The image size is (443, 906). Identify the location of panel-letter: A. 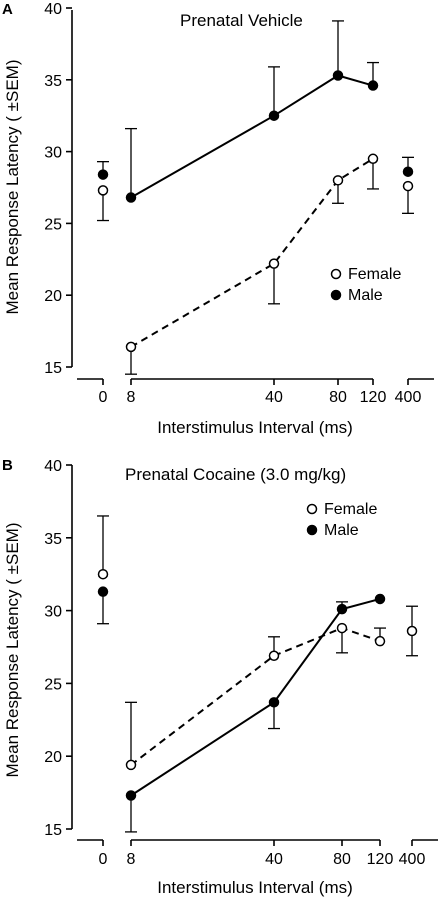
(7, 9).